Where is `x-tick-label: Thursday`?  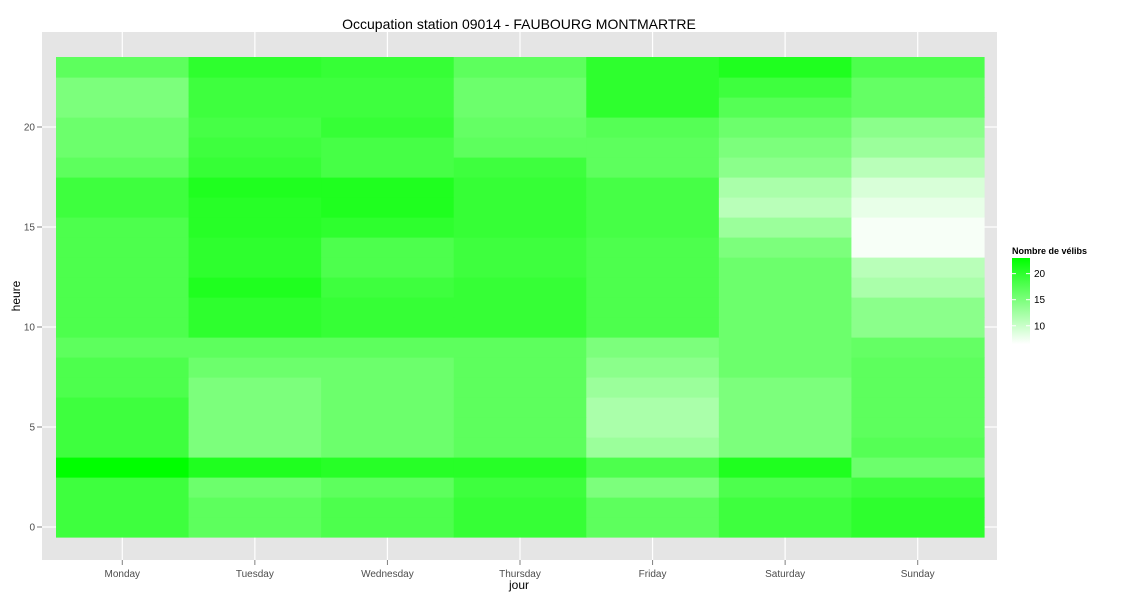
x-tick-label: Thursday is located at coordinates (520, 574).